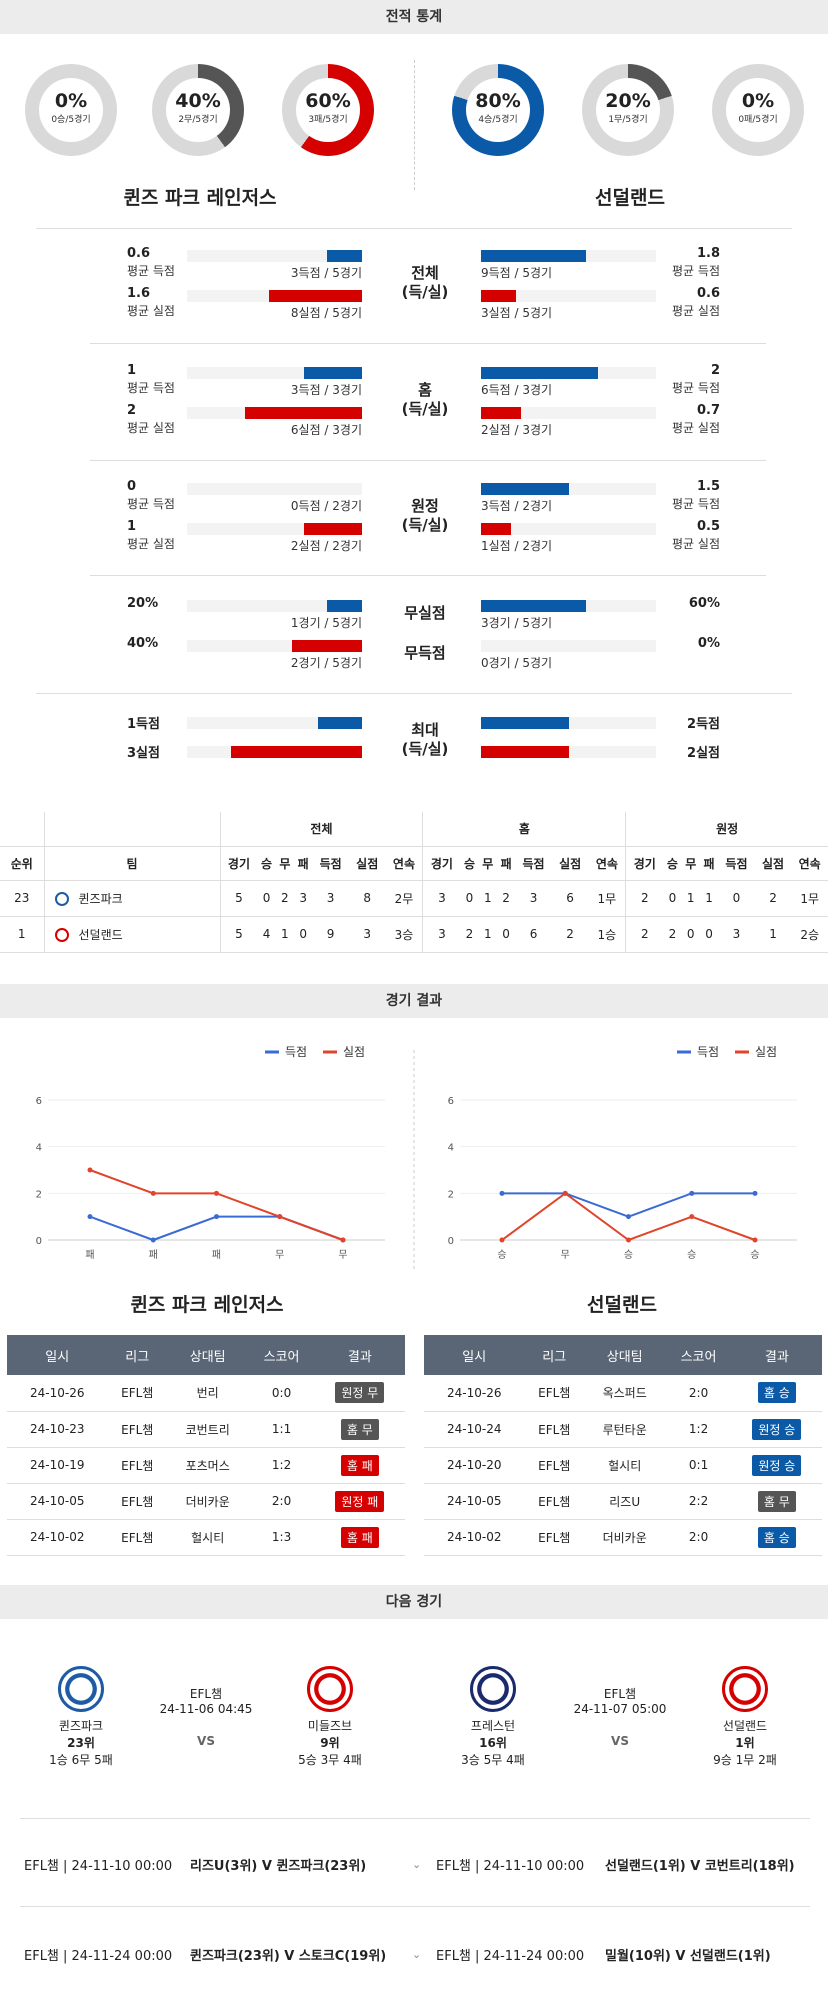  I want to click on opponent-cell: 번리, so click(207, 1393).